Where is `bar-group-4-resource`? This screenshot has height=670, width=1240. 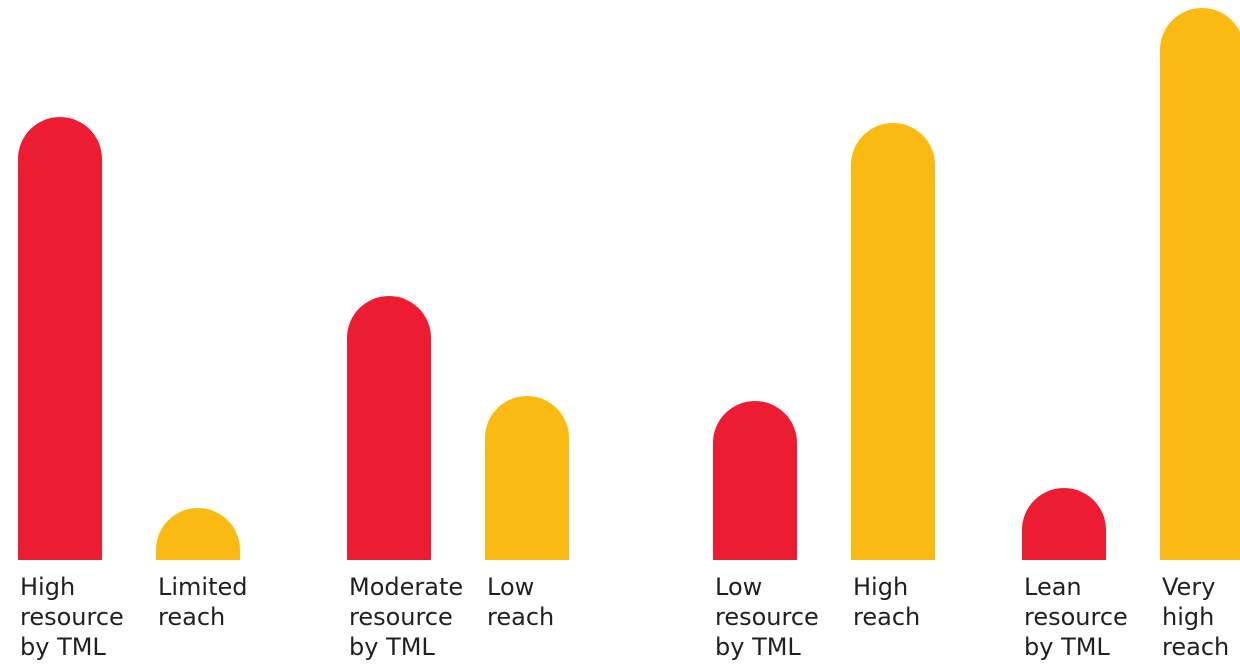
bar-group-4-resource is located at coordinates (1064, 524).